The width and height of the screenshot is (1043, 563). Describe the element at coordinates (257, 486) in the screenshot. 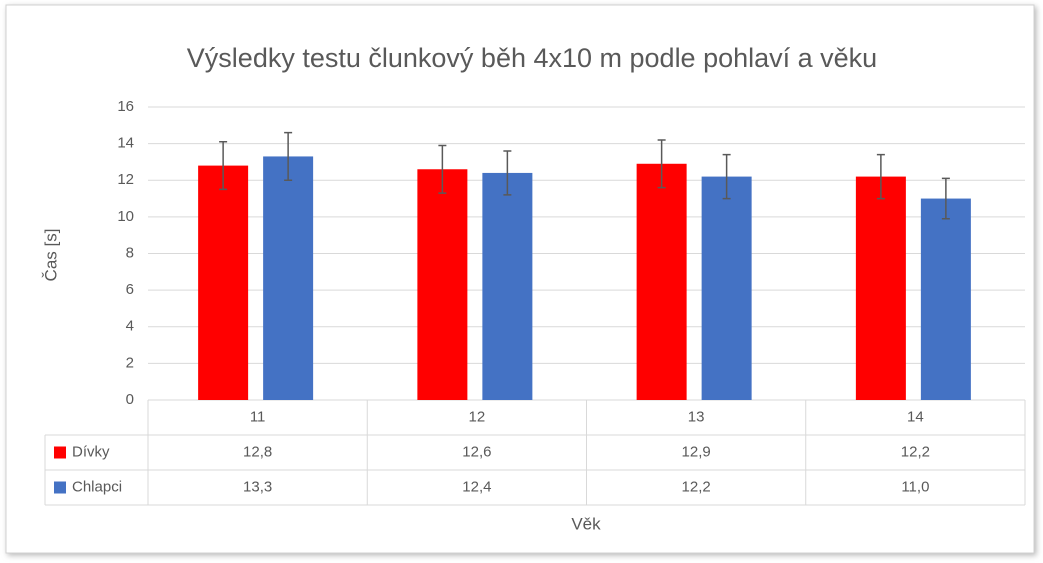

I see `table-value: 13,3` at that location.